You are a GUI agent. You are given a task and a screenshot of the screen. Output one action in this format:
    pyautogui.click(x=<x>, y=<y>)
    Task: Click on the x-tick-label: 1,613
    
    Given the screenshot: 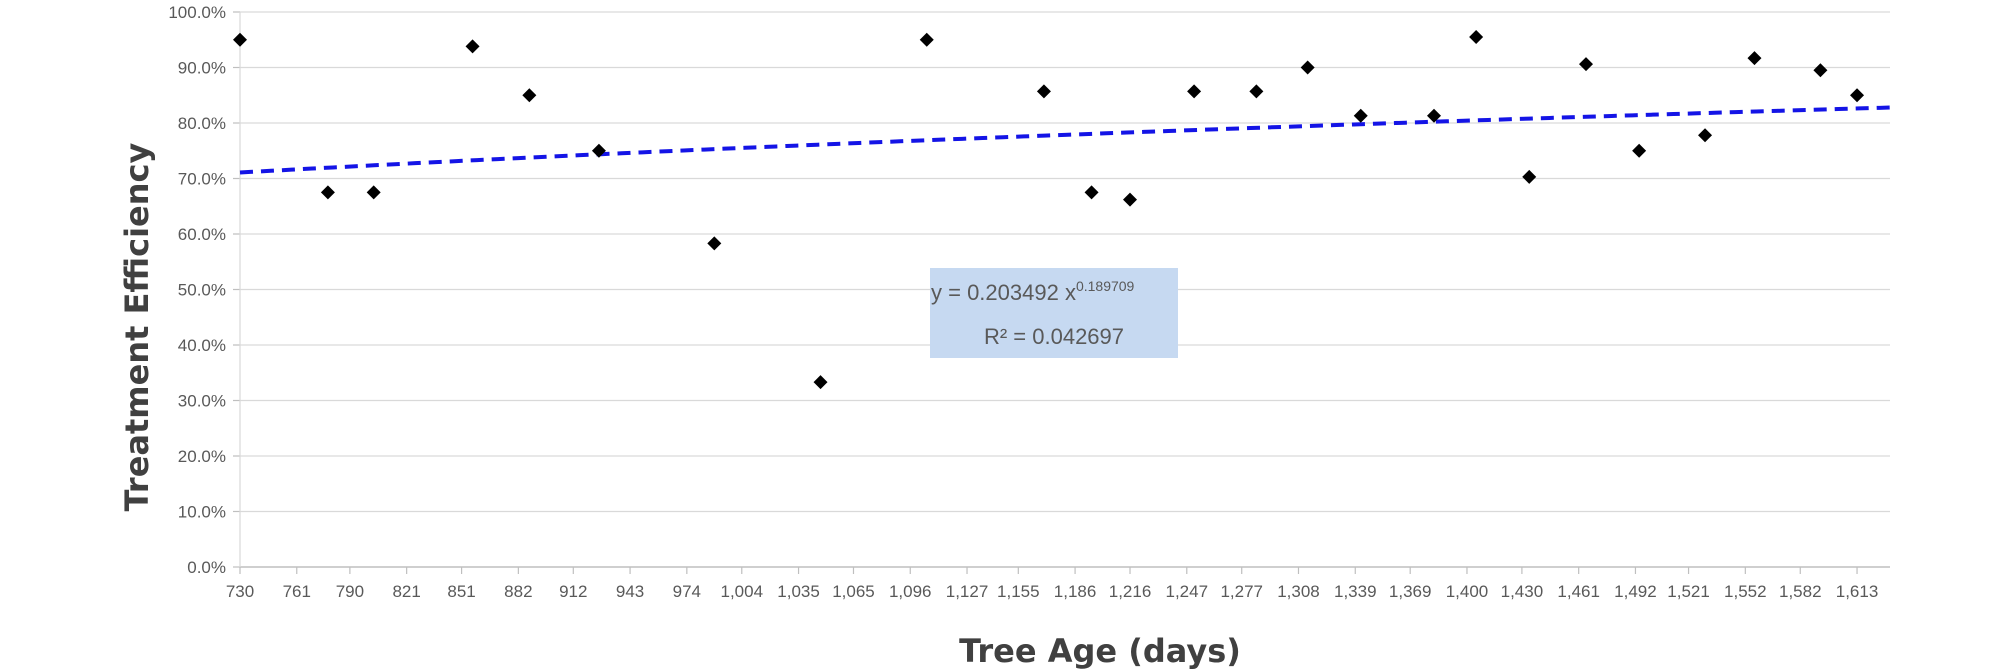 What is the action you would take?
    pyautogui.click(x=1857, y=591)
    